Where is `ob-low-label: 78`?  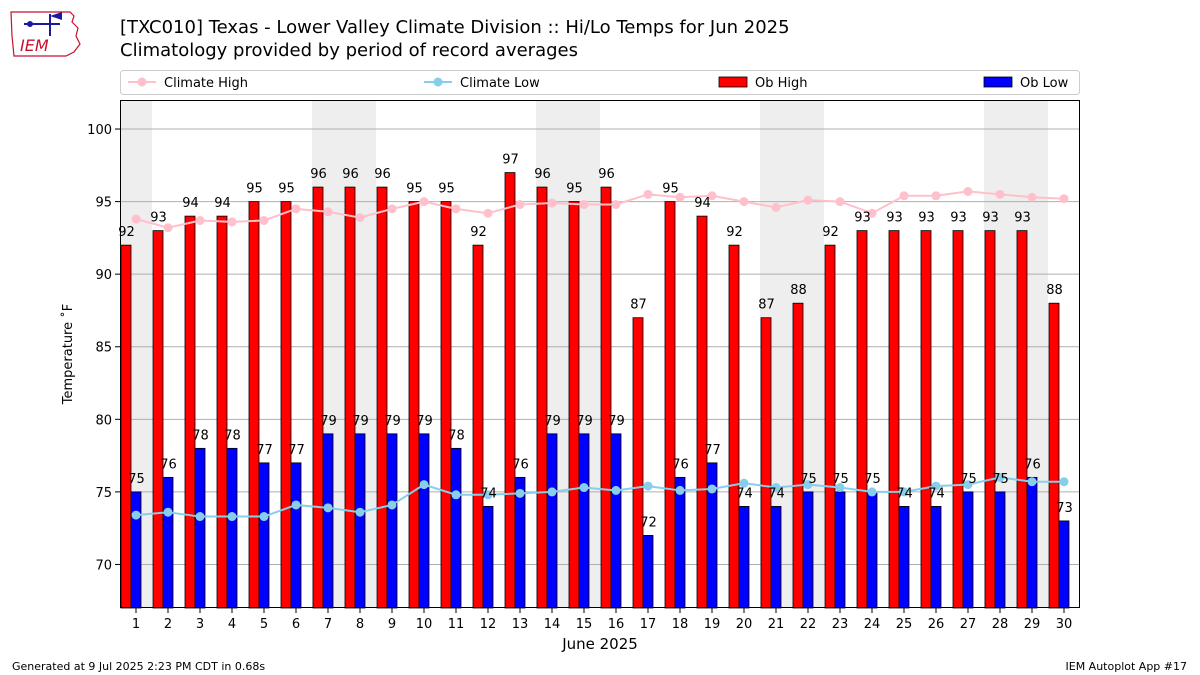
ob-low-label: 78 is located at coordinates (200, 435).